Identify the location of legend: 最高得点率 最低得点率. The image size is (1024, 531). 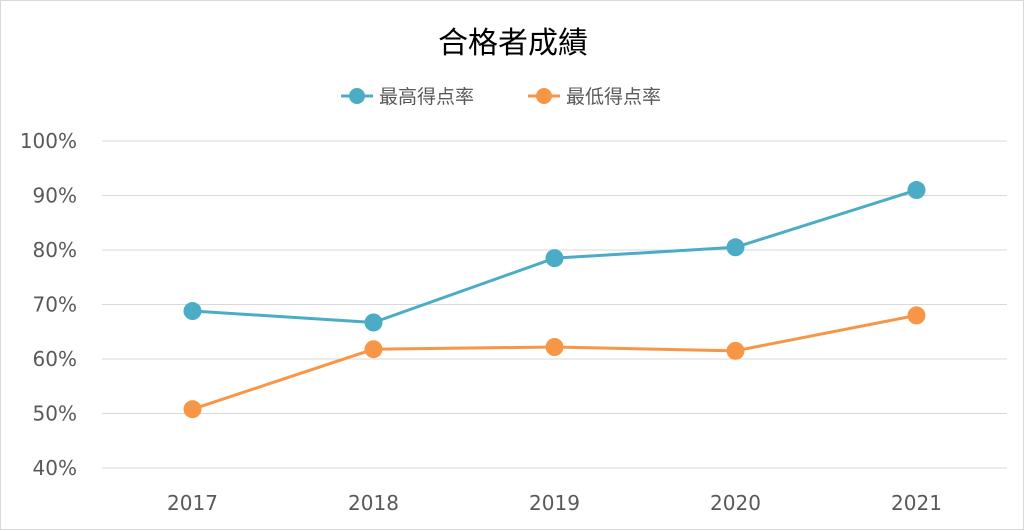
(501, 97).